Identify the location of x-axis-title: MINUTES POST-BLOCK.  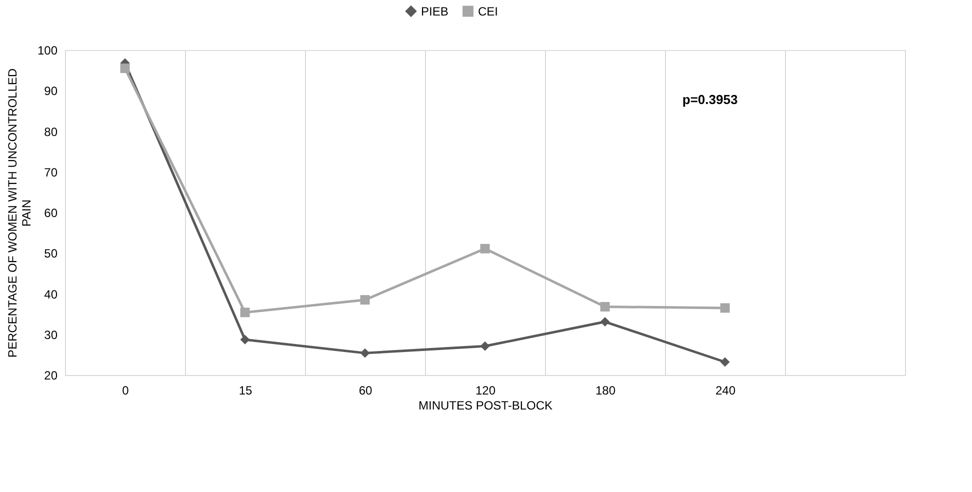
(485, 405).